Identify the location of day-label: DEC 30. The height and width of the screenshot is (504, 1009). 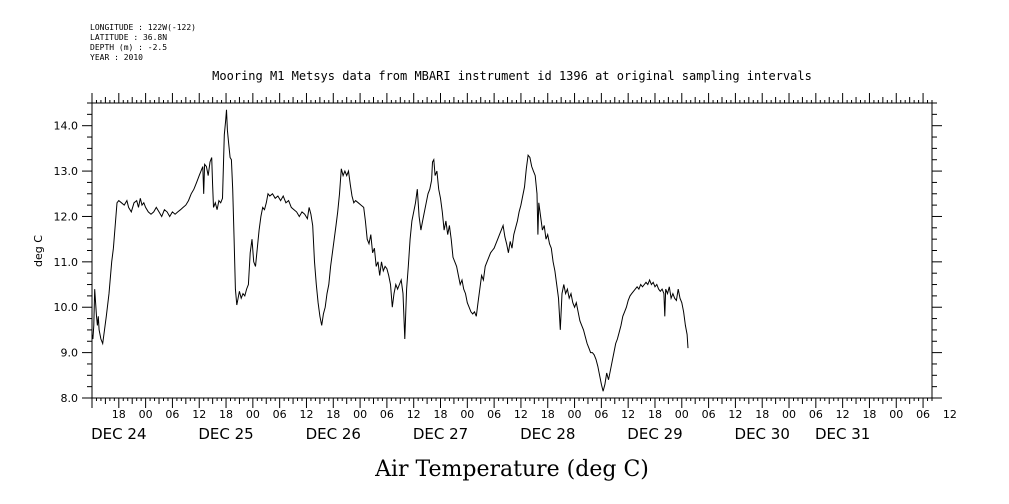
(762, 434).